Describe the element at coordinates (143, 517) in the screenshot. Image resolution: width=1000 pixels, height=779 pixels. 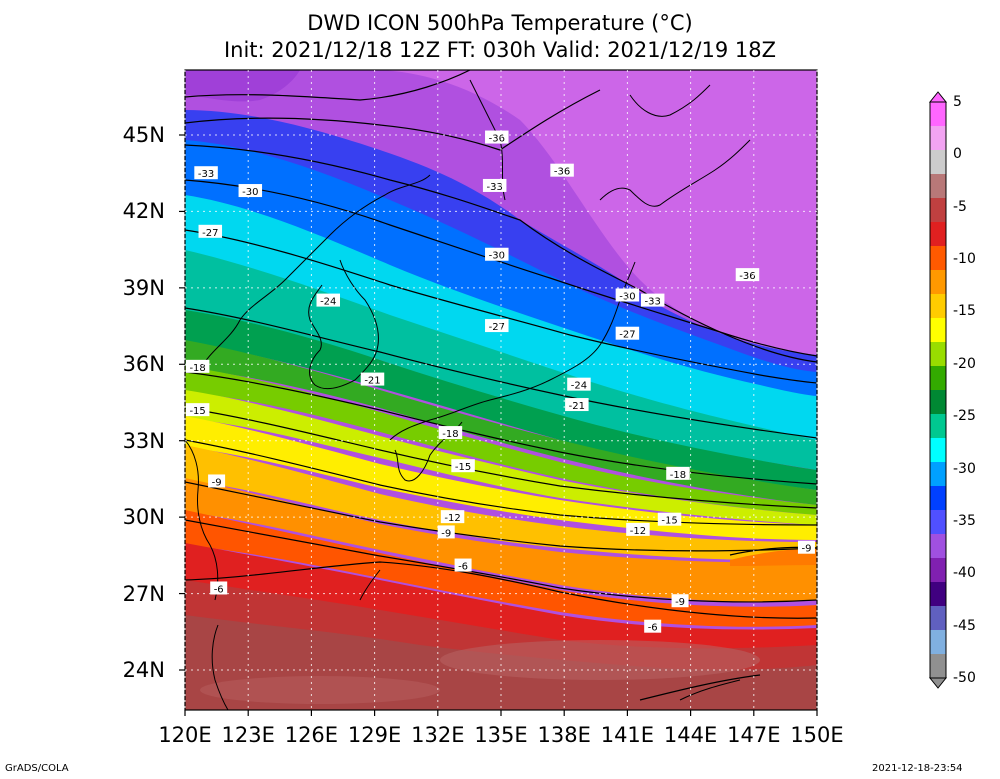
I see `lat-label: 30N` at that location.